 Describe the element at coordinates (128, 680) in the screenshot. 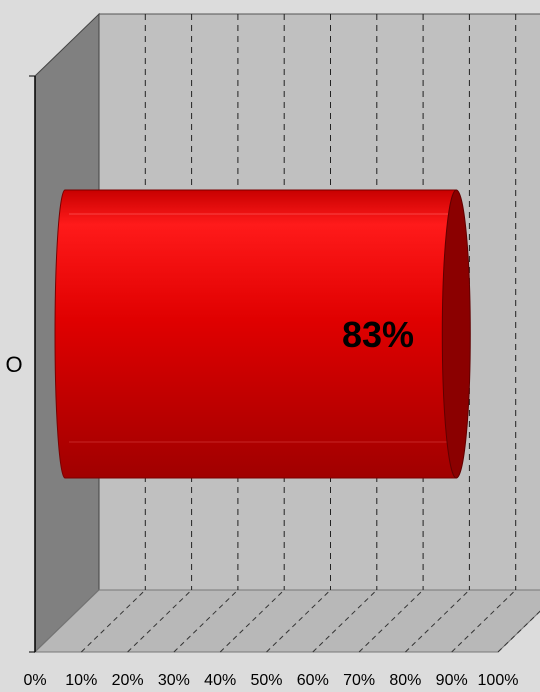

I see `x-tick-label: 20%` at that location.